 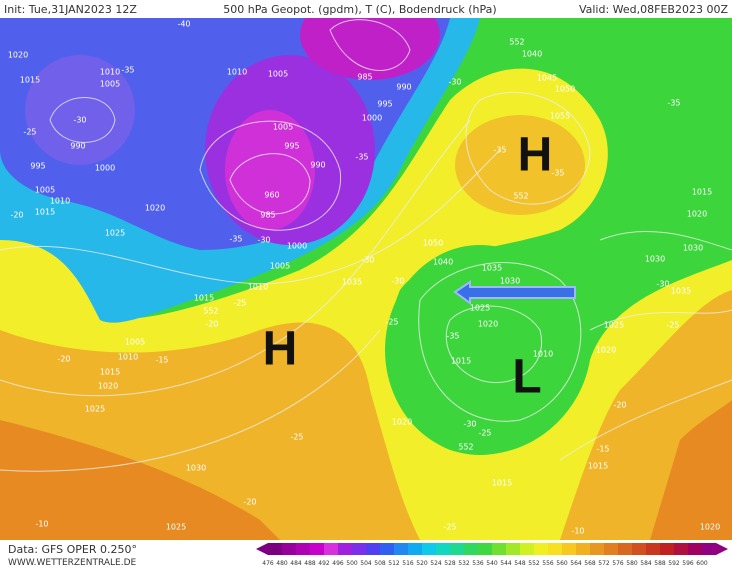 What do you see at coordinates (492, 268) in the screenshot?
I see `contour-label: 1035` at bounding box center [492, 268].